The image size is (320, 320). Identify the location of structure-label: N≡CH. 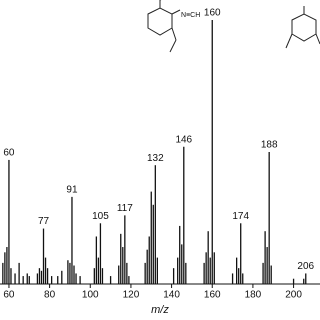
(190, 15).